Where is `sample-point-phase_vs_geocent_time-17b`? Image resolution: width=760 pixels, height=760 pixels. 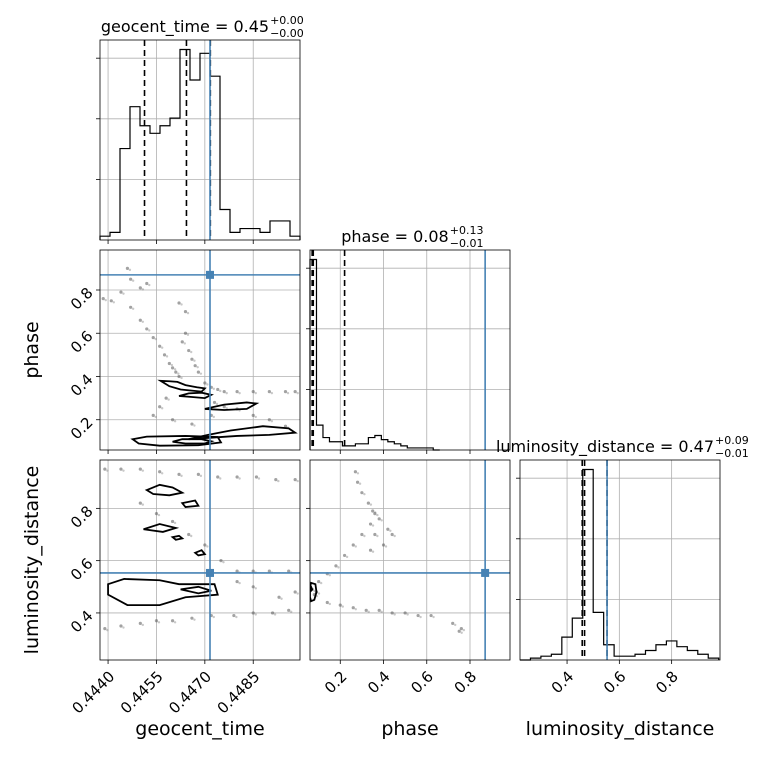 sample-point-phase_vs_geocent_time-17b is located at coordinates (197, 367).